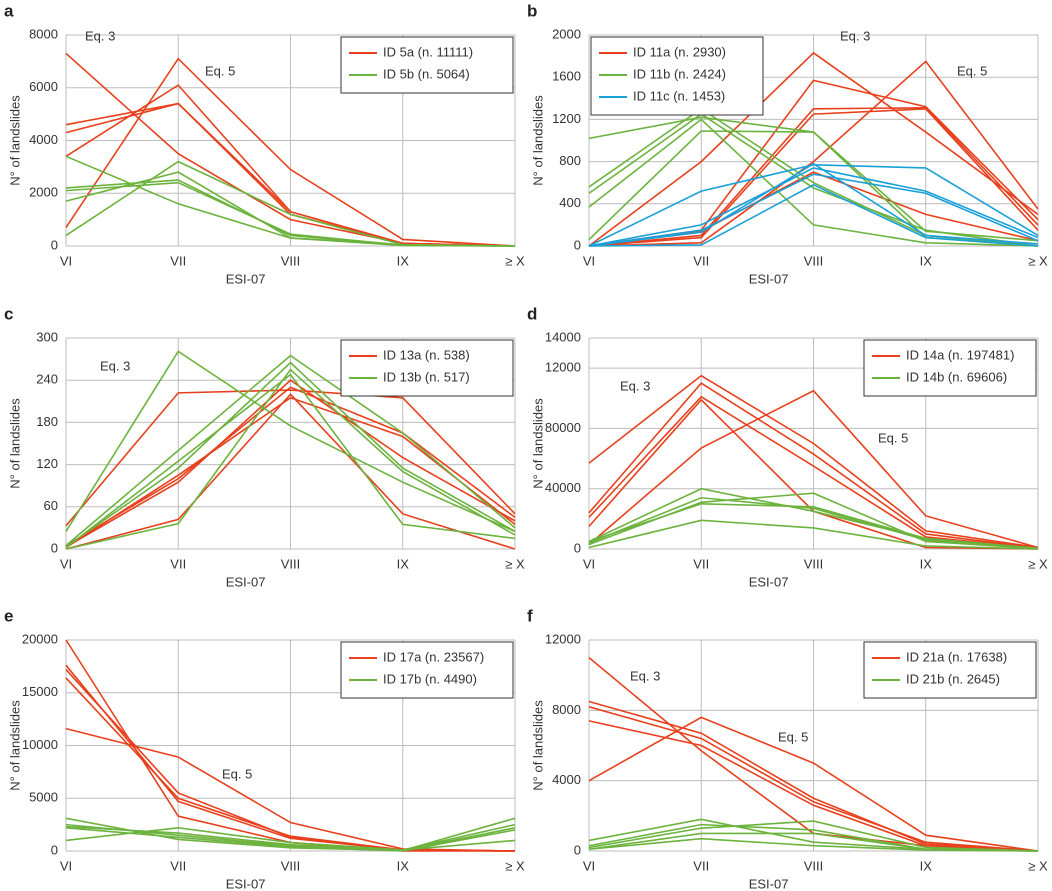  What do you see at coordinates (47, 463) in the screenshot?
I see `y-tick-label: 120` at bounding box center [47, 463].